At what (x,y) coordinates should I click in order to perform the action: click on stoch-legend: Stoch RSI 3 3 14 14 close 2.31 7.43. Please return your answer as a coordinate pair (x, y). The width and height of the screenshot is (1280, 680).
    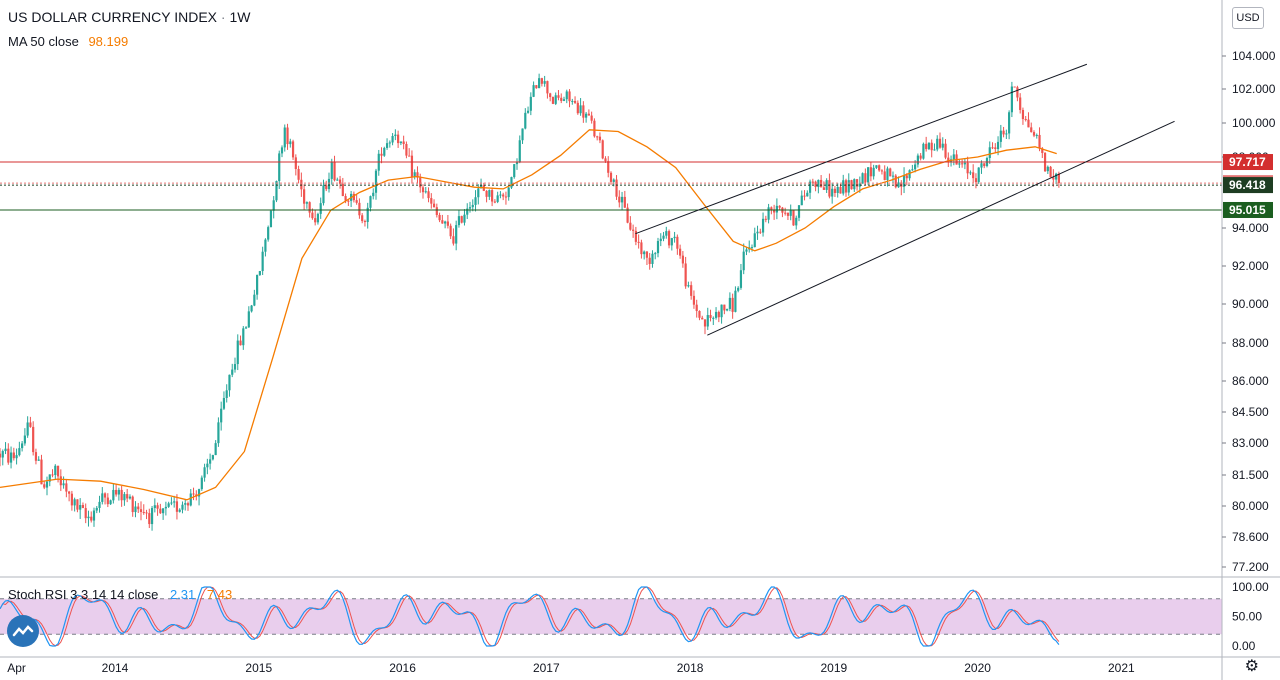
    Looking at the image, I should click on (120, 594).